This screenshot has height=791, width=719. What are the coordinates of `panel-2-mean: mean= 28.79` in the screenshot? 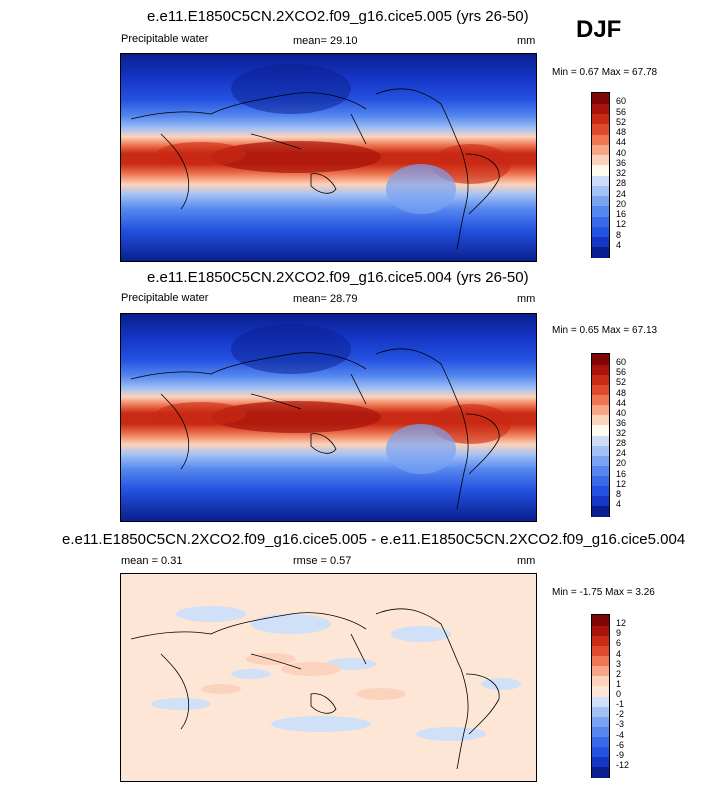 It's located at (325, 299).